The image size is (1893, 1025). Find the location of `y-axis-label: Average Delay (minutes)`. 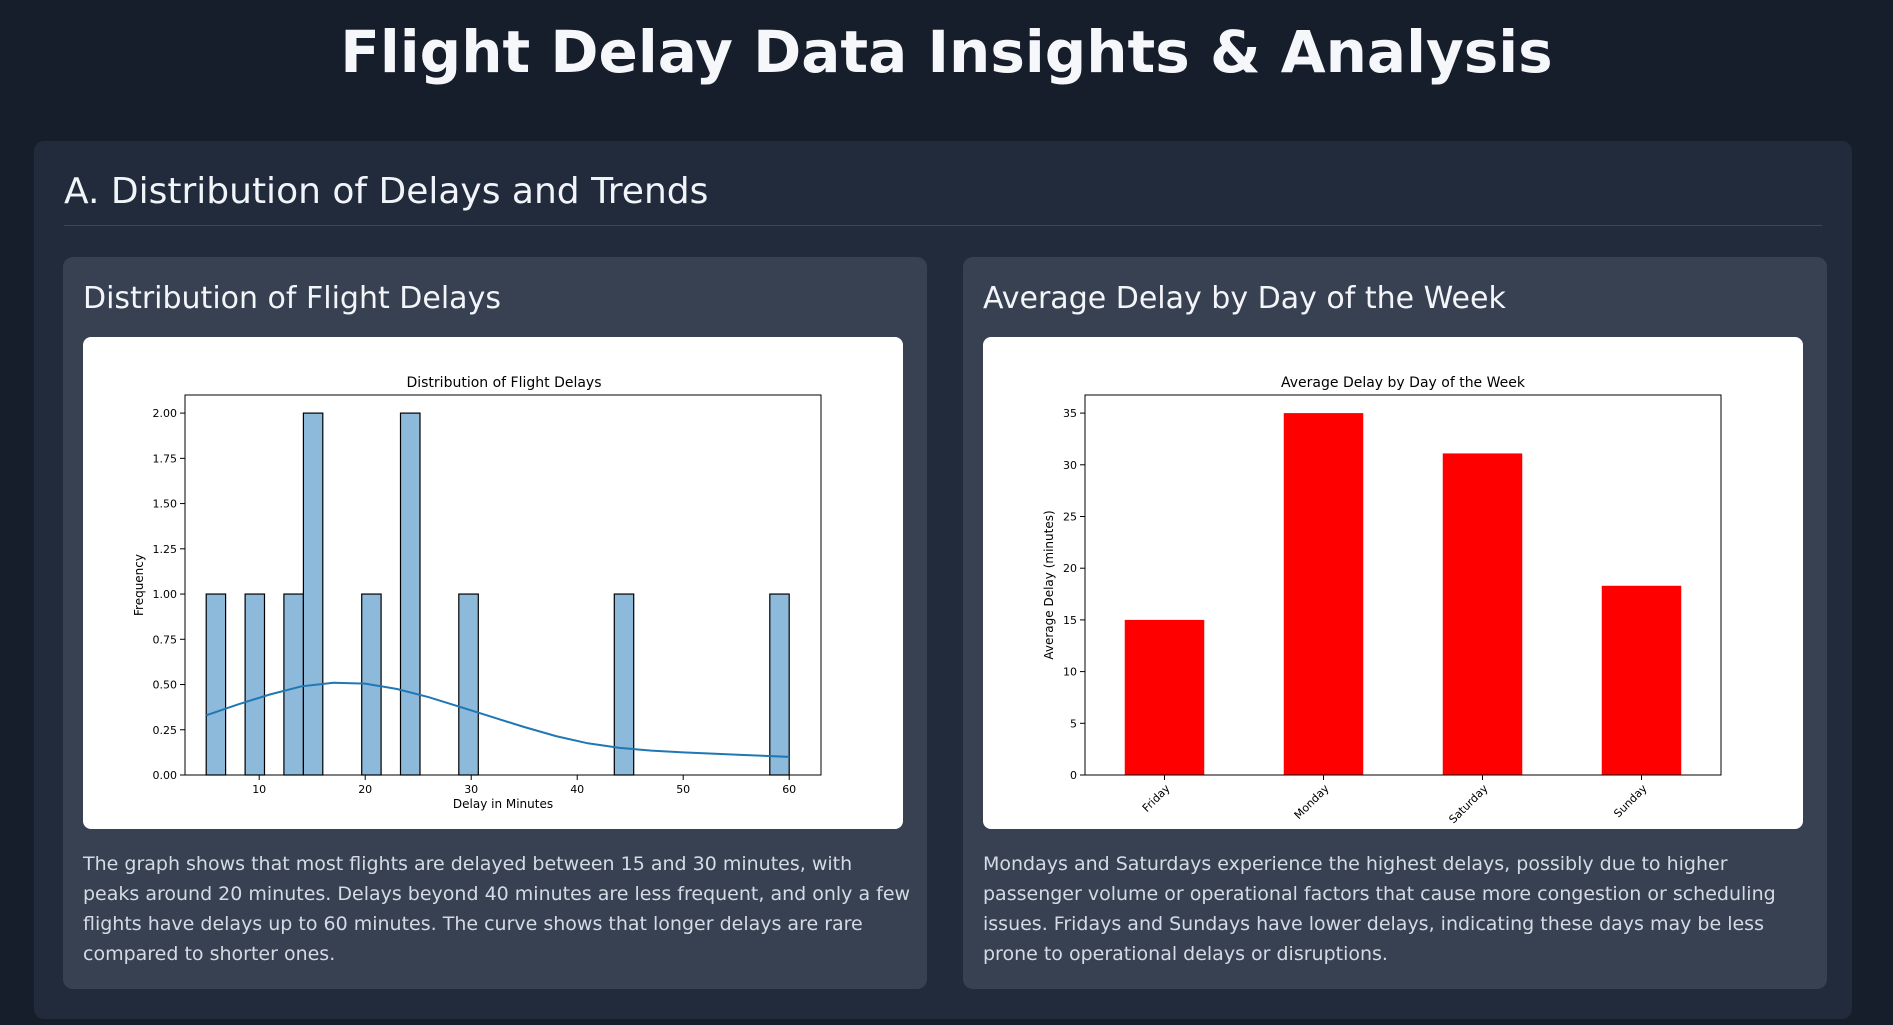

y-axis-label: Average Delay (minutes) is located at coordinates (1049, 584).